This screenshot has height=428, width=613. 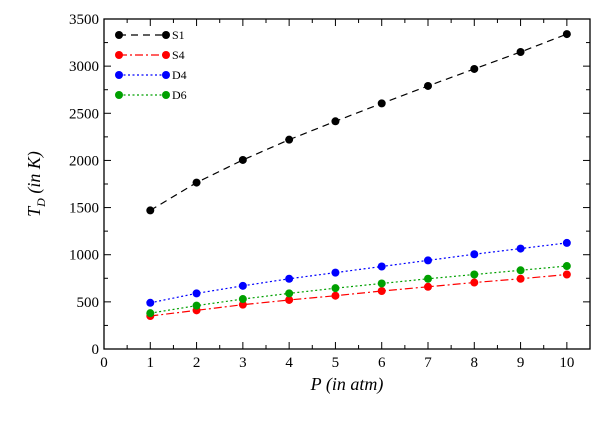 What do you see at coordinates (179, 95) in the screenshot?
I see `legend-label: D6` at bounding box center [179, 95].